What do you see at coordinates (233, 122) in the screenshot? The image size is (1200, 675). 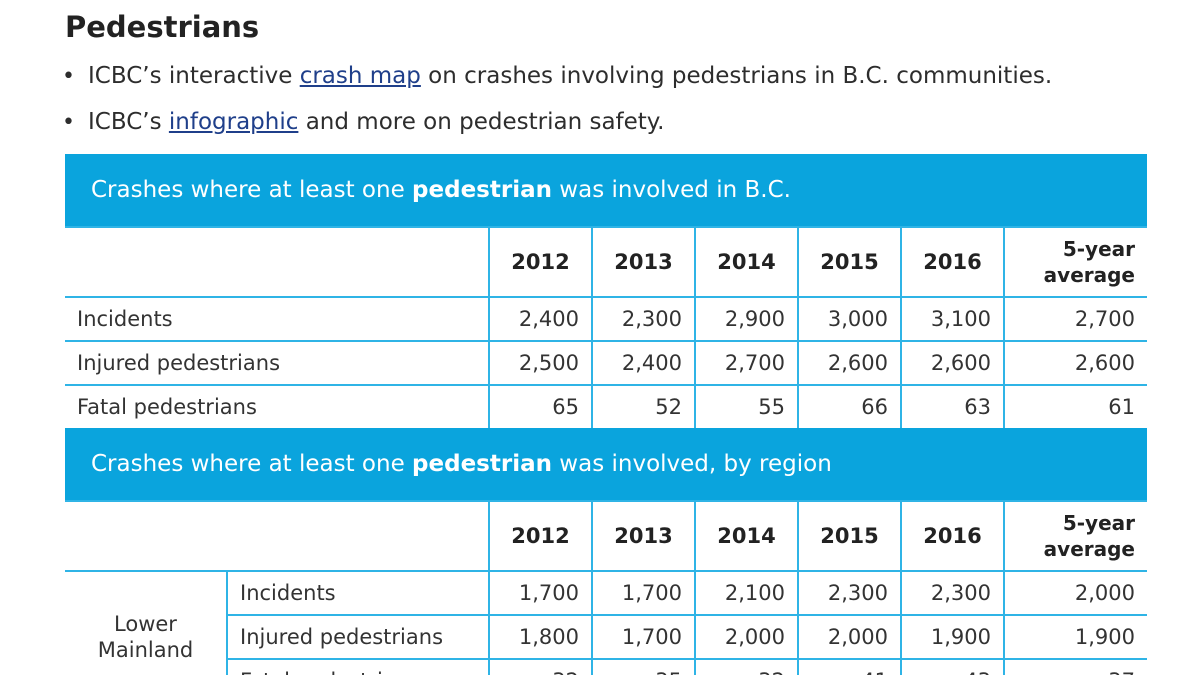 I see `infographic-link: infographic` at bounding box center [233, 122].